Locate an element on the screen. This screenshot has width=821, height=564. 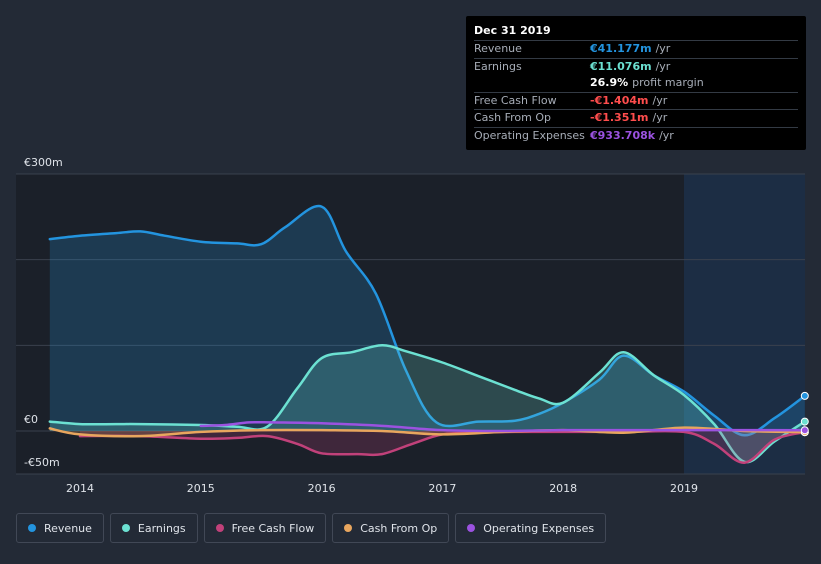
y-axis-label: -€50m is located at coordinates (42, 462).